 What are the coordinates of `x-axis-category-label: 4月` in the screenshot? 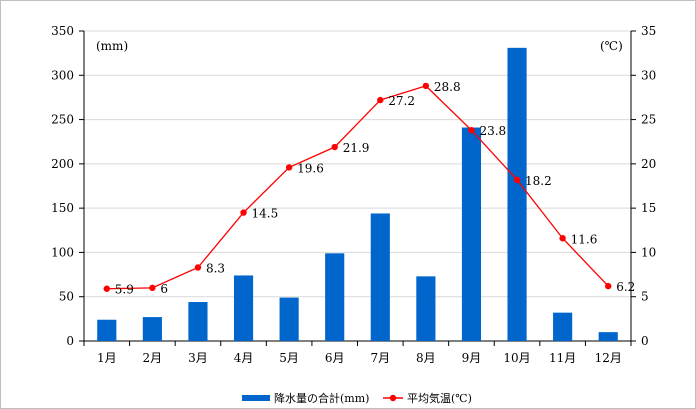 It's located at (244, 358).